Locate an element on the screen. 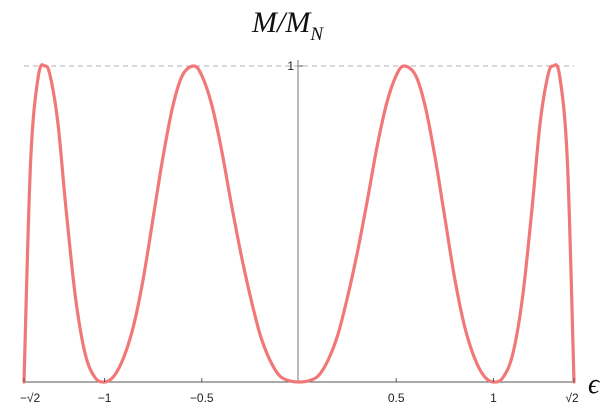  x-axis-title: ϵ is located at coordinates (594, 384).